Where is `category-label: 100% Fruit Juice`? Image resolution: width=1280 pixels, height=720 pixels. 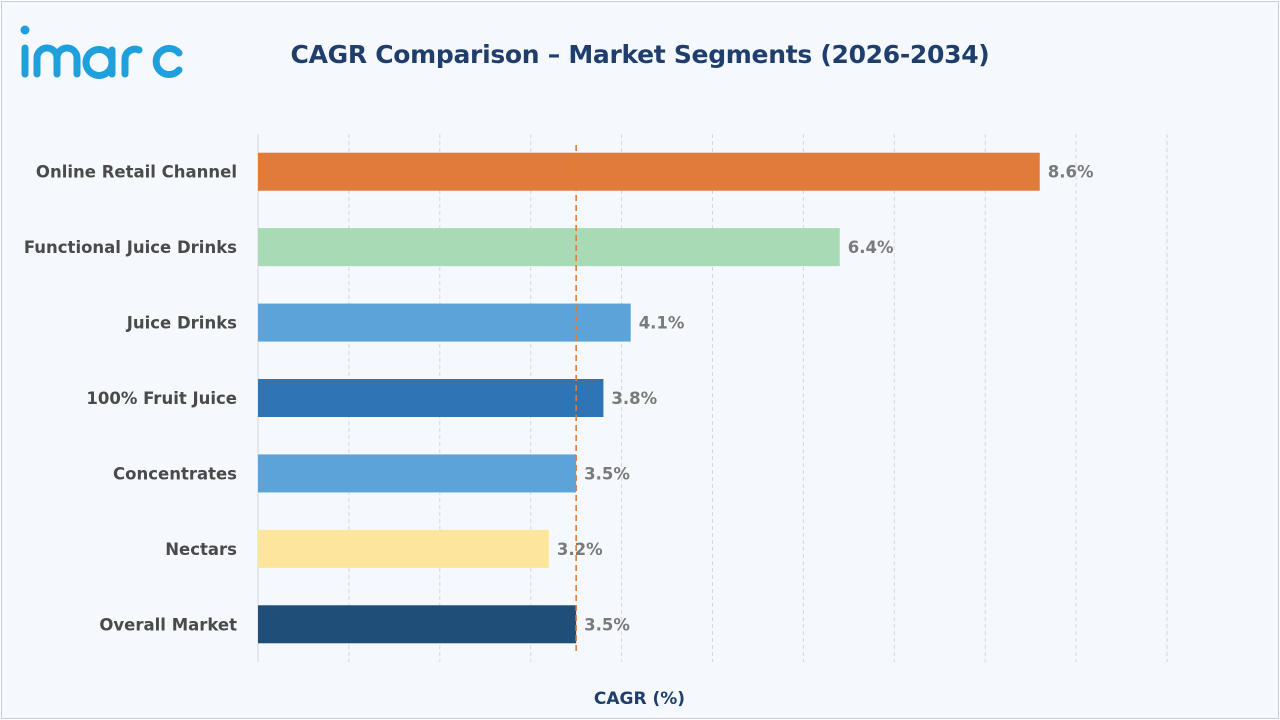 category-label: 100% Fruit Juice is located at coordinates (161, 398).